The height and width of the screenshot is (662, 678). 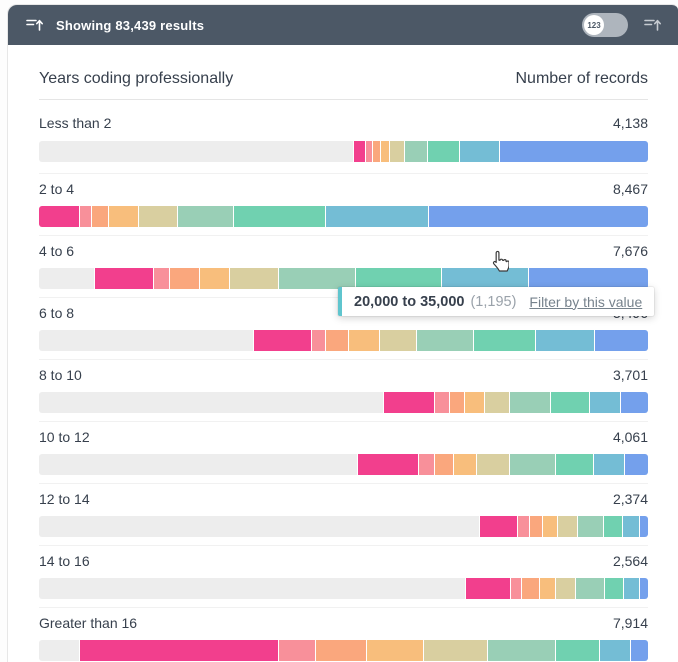 I want to click on table-row: 4 to 6 7,676, so click(x=343, y=267).